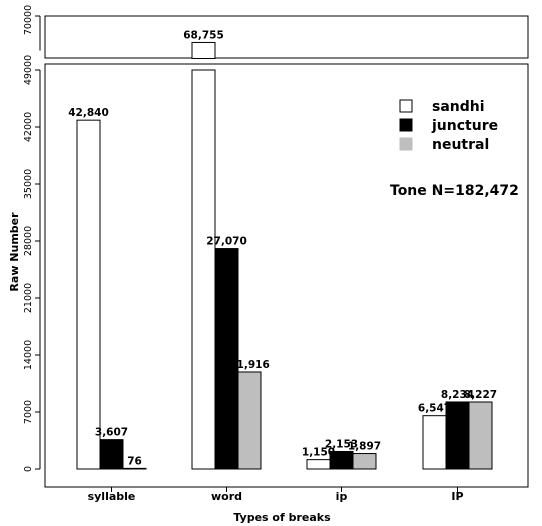 The image size is (542, 526). I want to click on x-axis: syllable word ip IP, so click(276, 494).